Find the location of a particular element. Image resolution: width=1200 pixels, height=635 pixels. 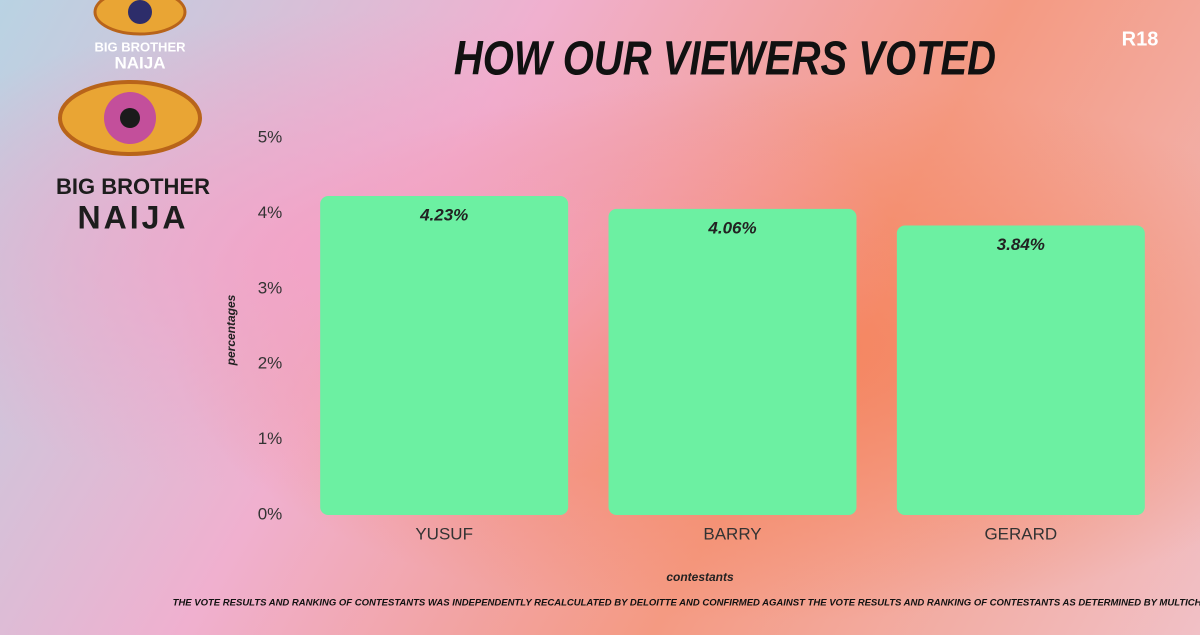

x-axis-label: contestants is located at coordinates (700, 577).